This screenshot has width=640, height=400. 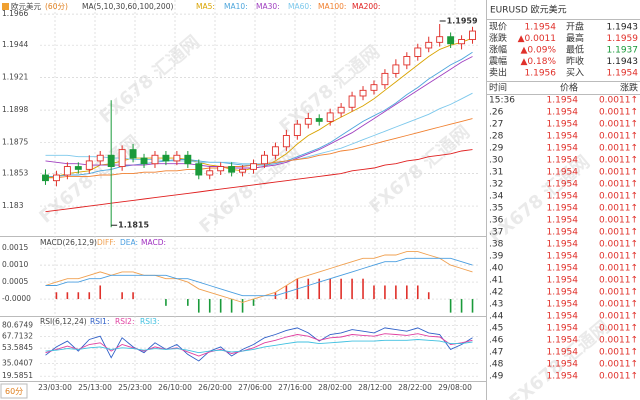 I want to click on quote-label: 涨幅, so click(x=498, y=50).